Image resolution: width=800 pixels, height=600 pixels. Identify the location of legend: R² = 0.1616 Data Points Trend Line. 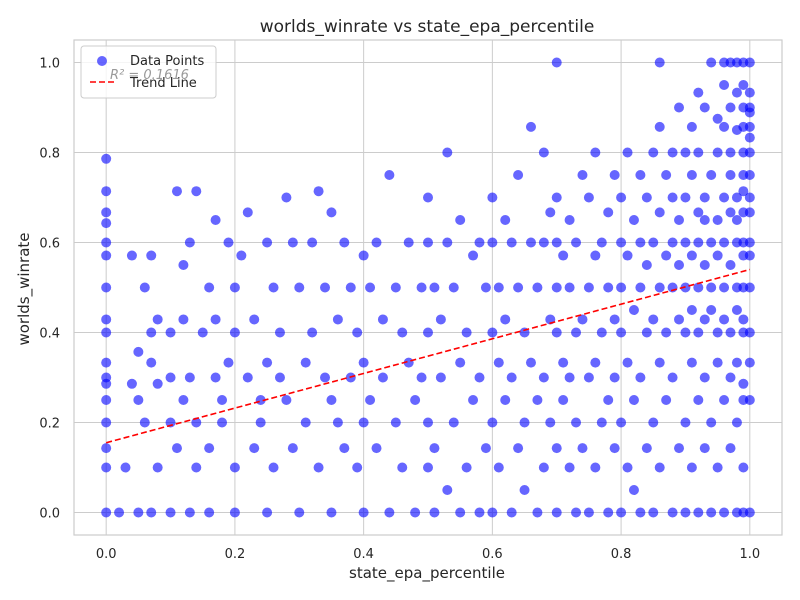
(148, 72).